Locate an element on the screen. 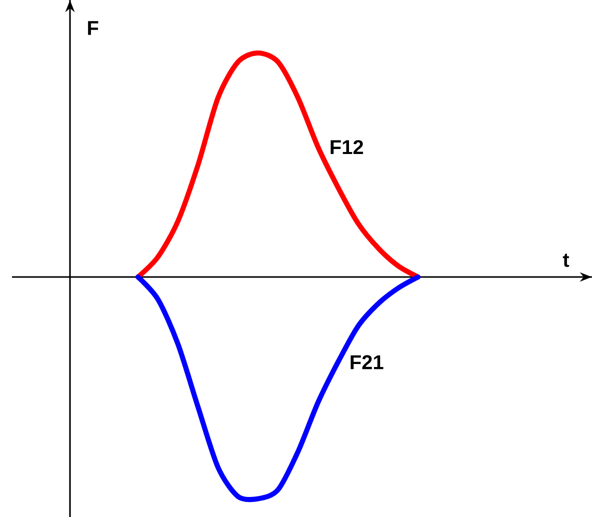  text: t is located at coordinates (566, 260).